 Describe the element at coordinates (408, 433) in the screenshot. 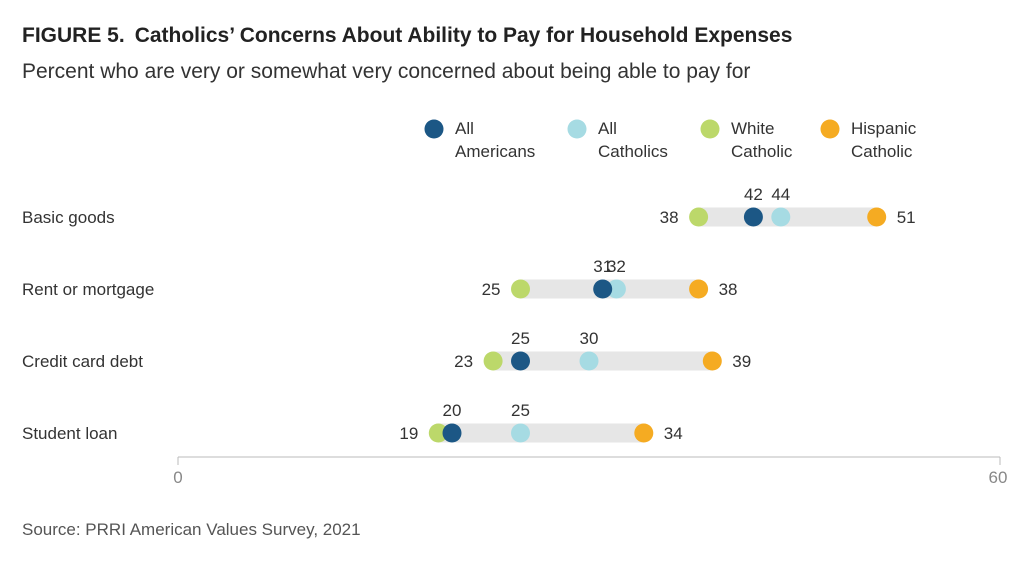

I see `value-label-3-2: 19` at that location.